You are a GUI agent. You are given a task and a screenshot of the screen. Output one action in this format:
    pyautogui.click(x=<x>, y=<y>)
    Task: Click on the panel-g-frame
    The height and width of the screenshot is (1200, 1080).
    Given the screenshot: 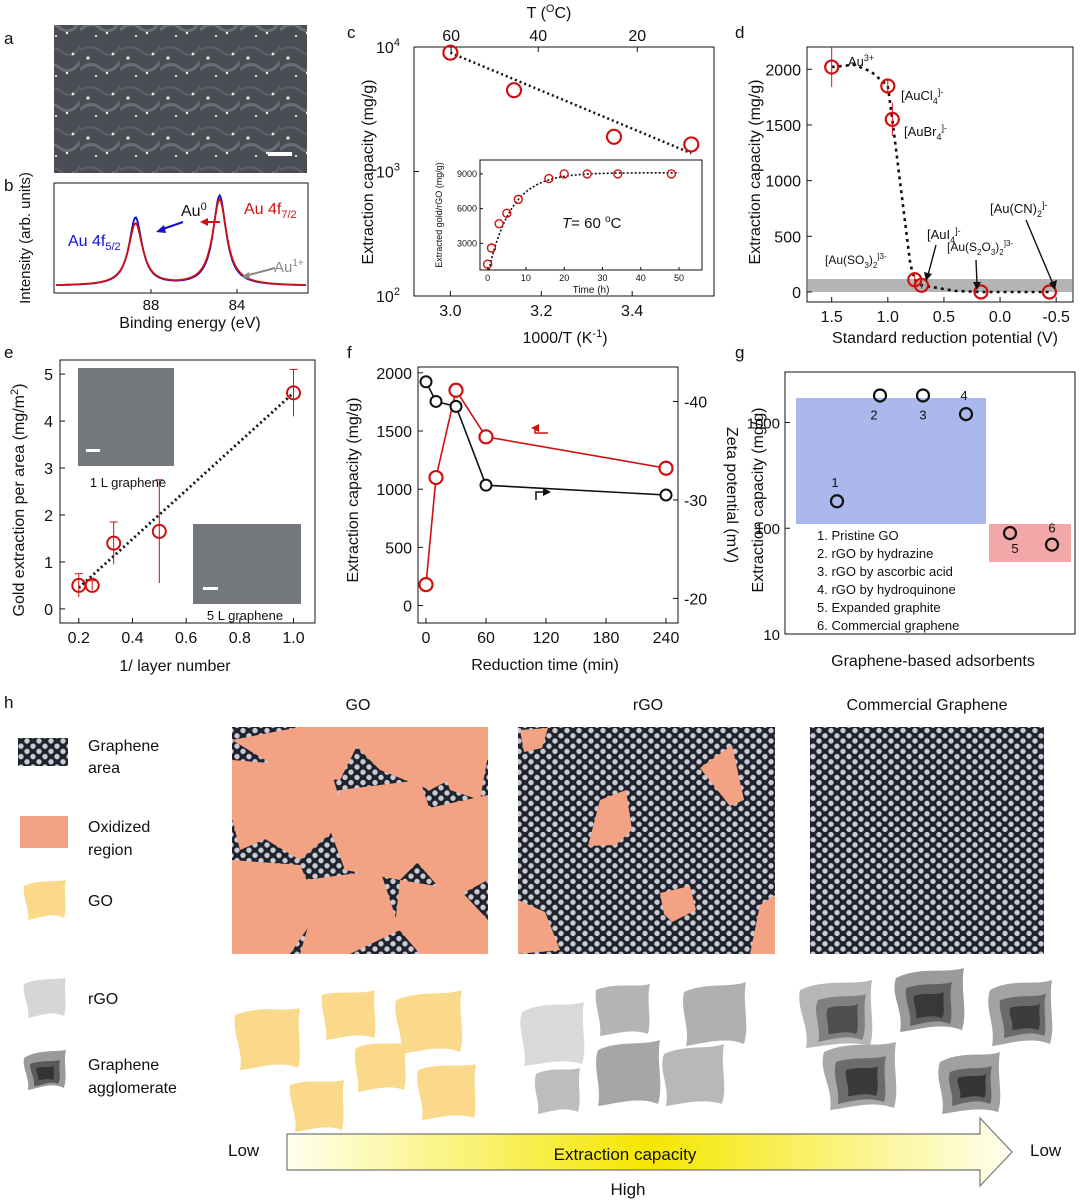 What is the action you would take?
    pyautogui.click(x=930, y=503)
    